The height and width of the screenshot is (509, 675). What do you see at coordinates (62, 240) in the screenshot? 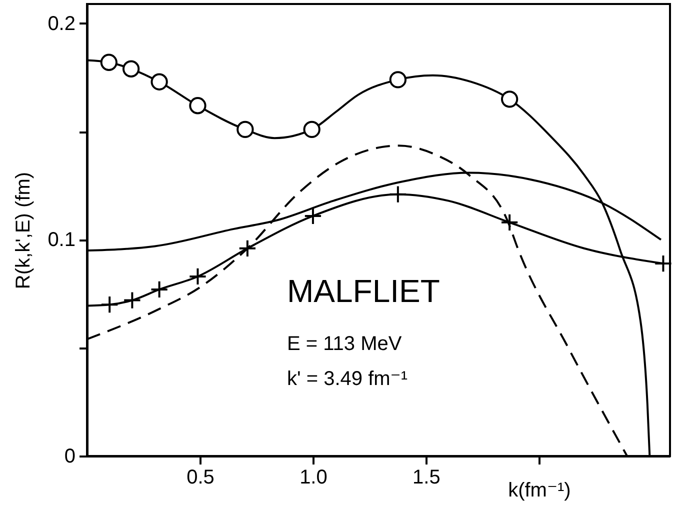
I see `y-tick-label: 0.1` at bounding box center [62, 240].